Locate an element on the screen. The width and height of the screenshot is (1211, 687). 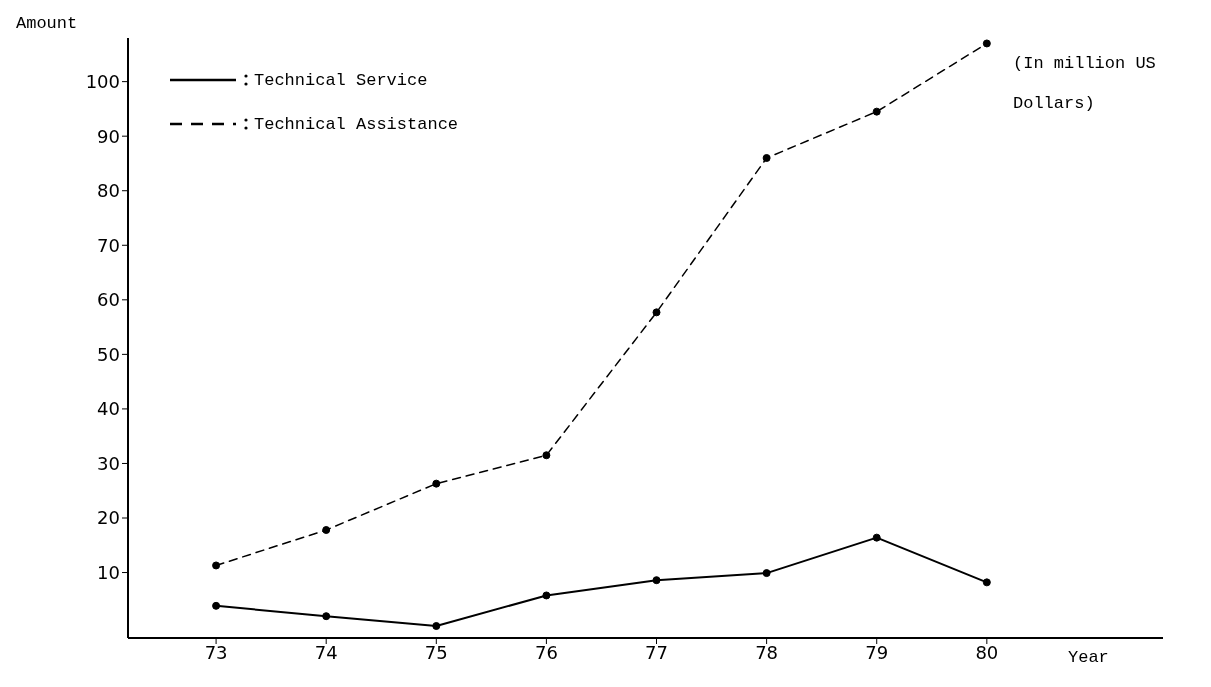
x-tick-label: 75 is located at coordinates (436, 652).